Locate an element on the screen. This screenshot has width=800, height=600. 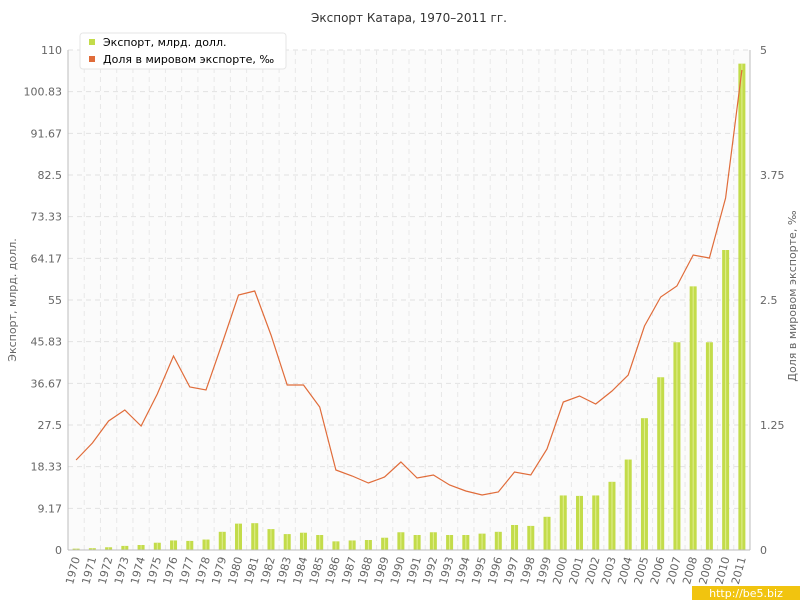
y-tick-label: 55 is located at coordinates (55, 300).